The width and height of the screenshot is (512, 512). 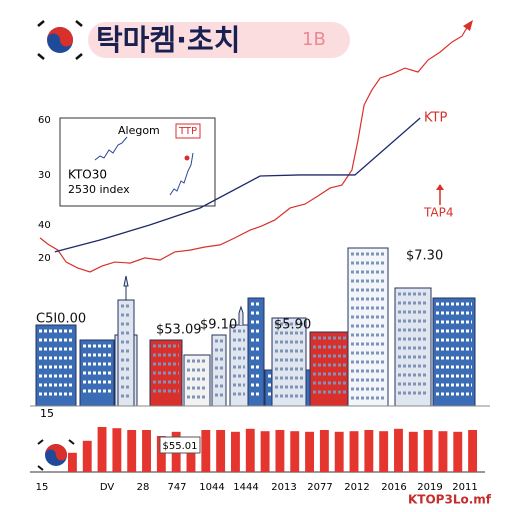 What do you see at coordinates (314, 39) in the screenshot?
I see `badge: 1B` at bounding box center [314, 39].